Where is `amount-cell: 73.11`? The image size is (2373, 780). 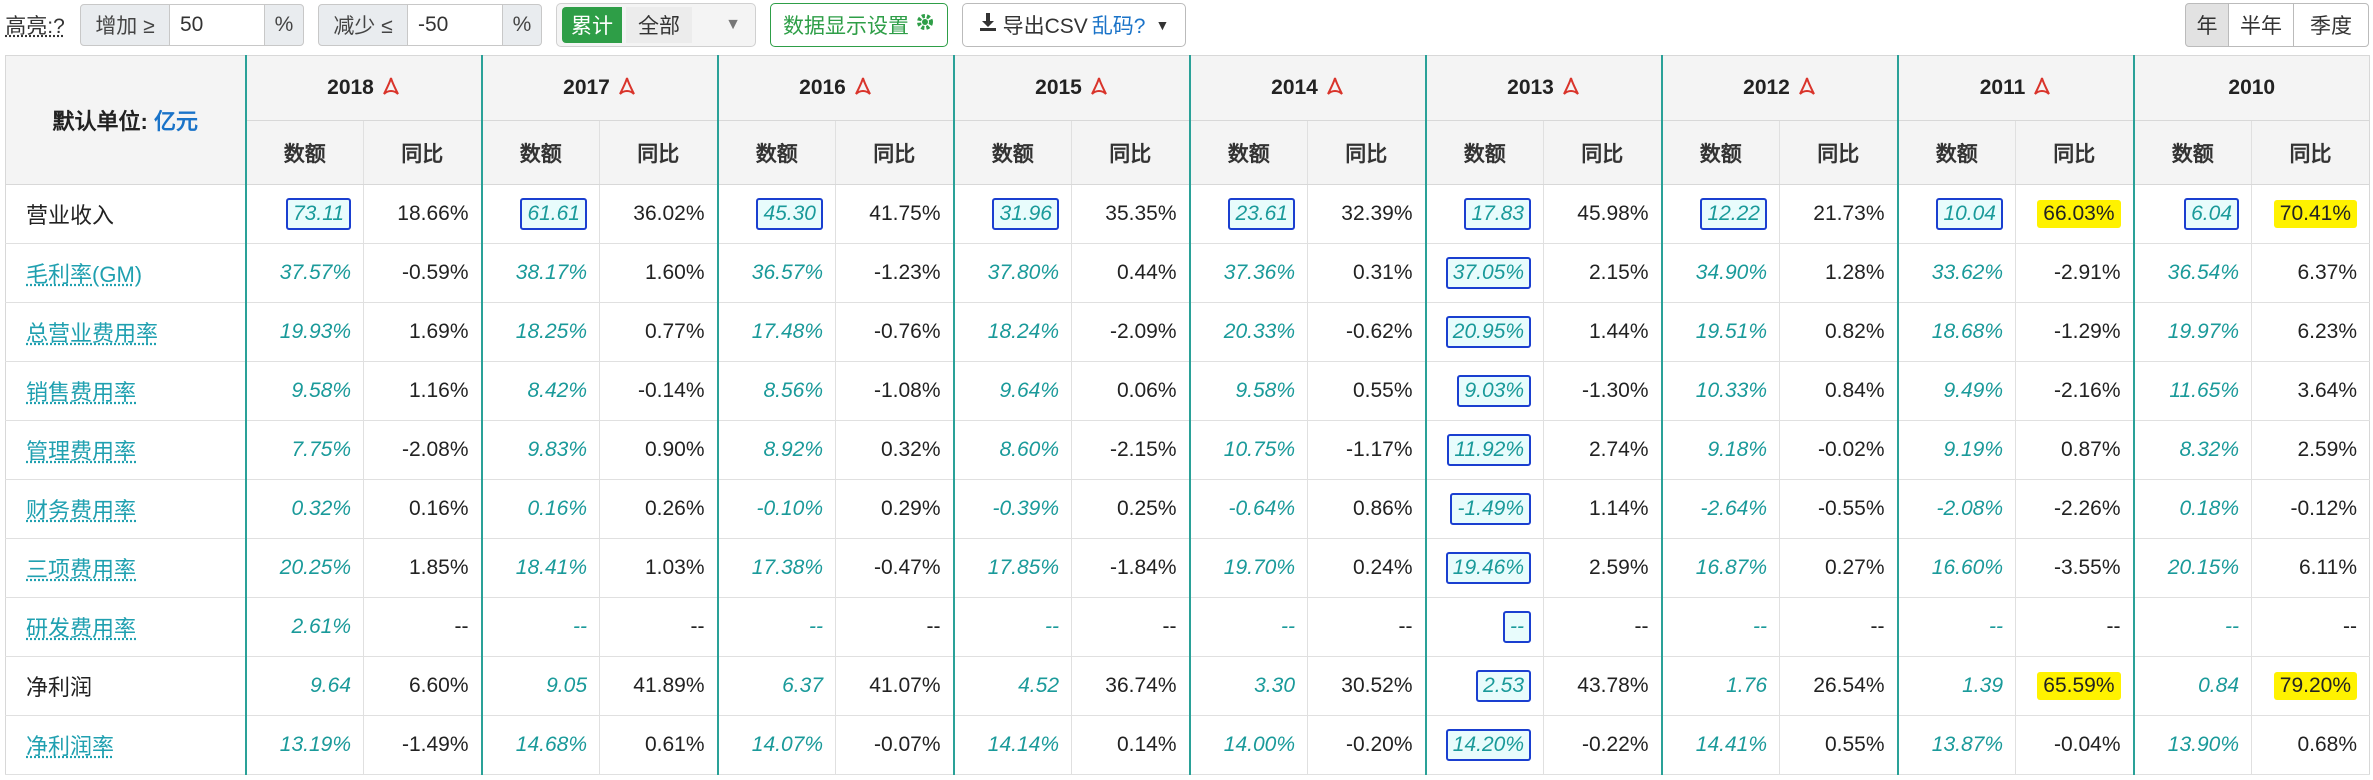 amount-cell: 73.11 is located at coordinates (304, 214).